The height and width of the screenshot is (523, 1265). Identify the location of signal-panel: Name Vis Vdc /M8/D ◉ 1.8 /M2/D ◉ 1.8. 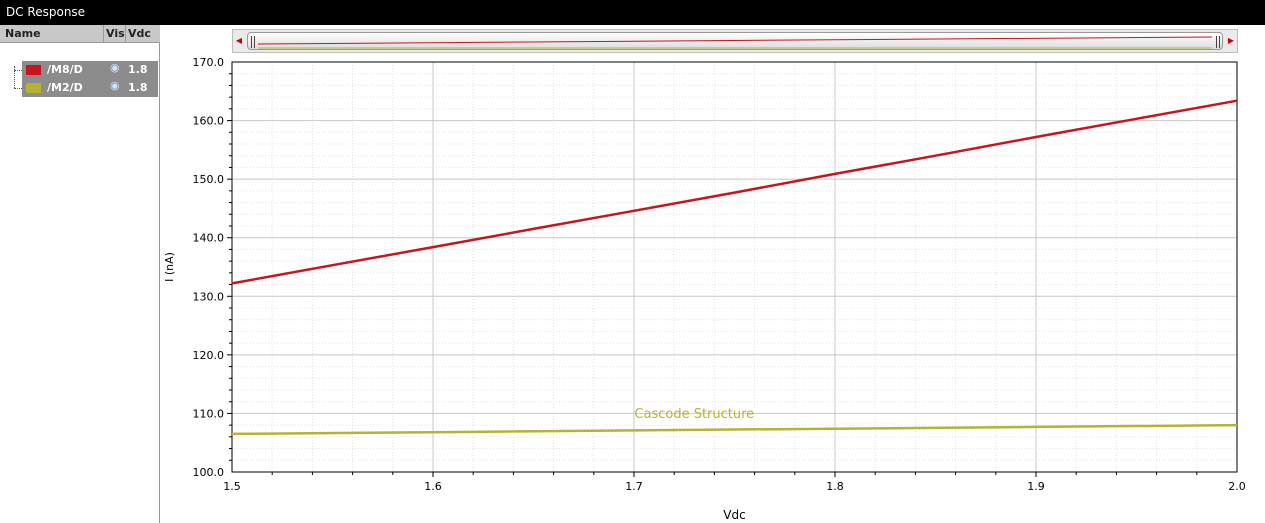
(80, 274).